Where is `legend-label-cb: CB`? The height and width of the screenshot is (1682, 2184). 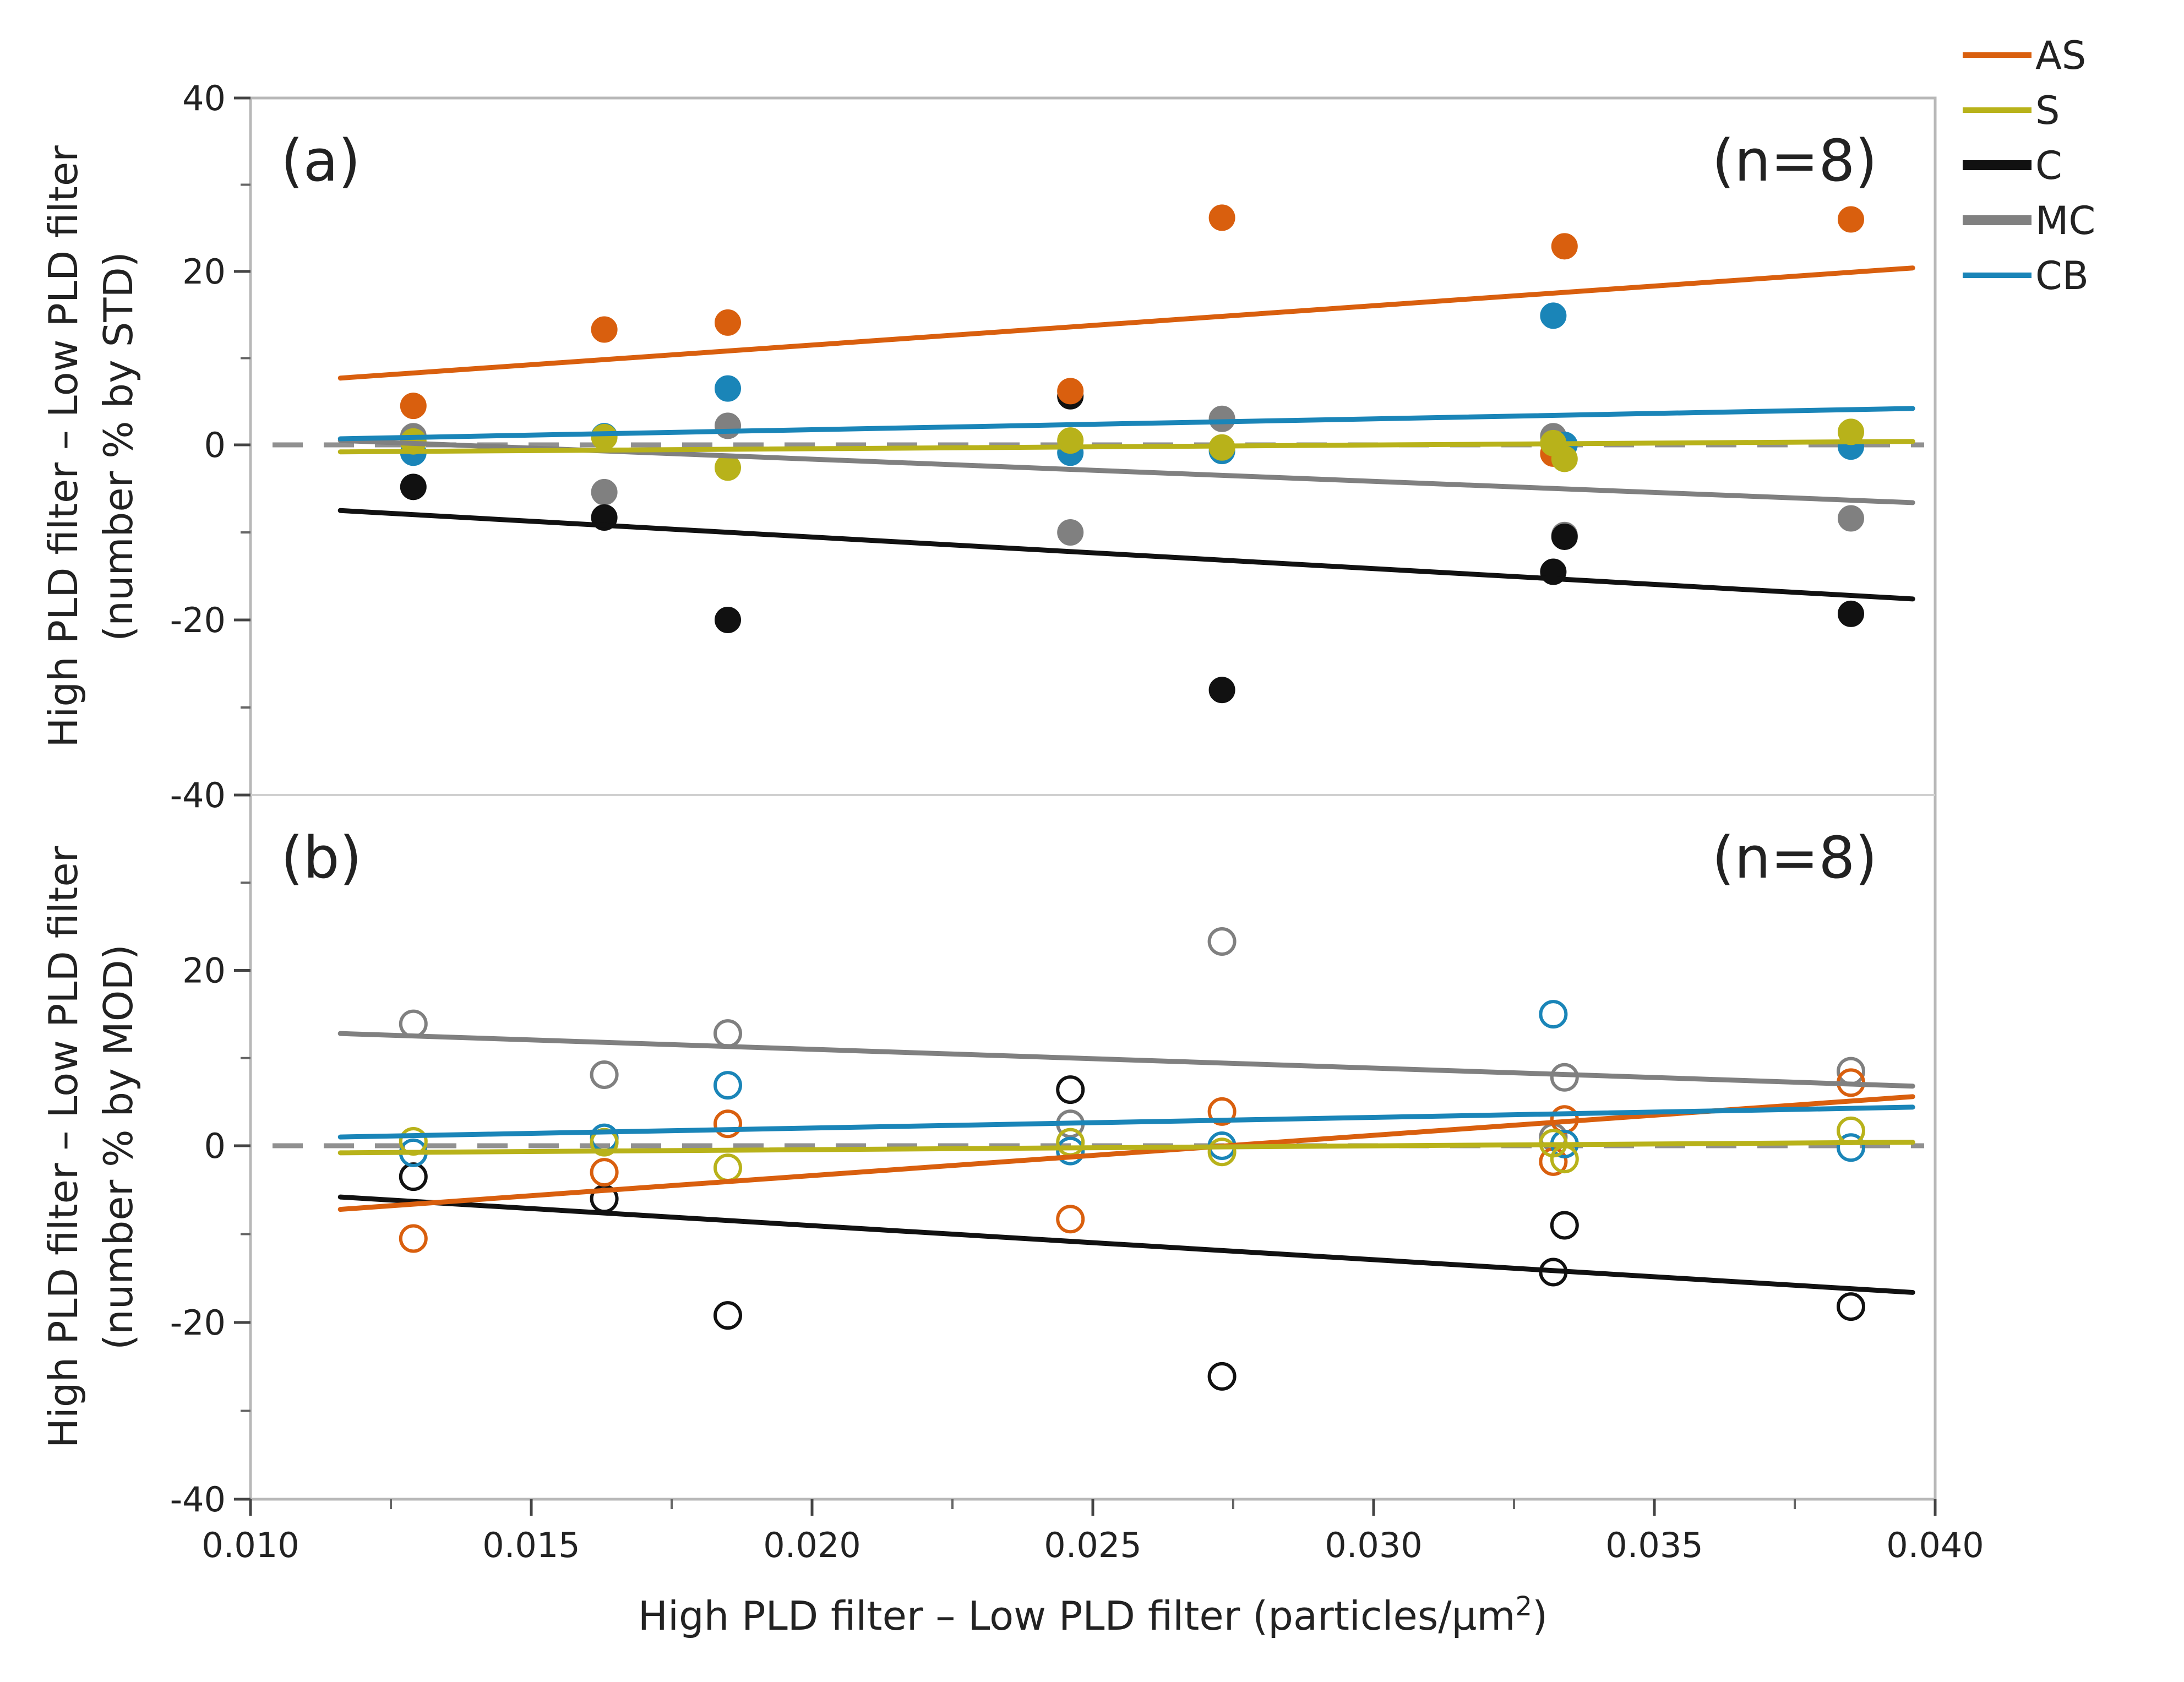
legend-label-cb: CB is located at coordinates (2062, 275).